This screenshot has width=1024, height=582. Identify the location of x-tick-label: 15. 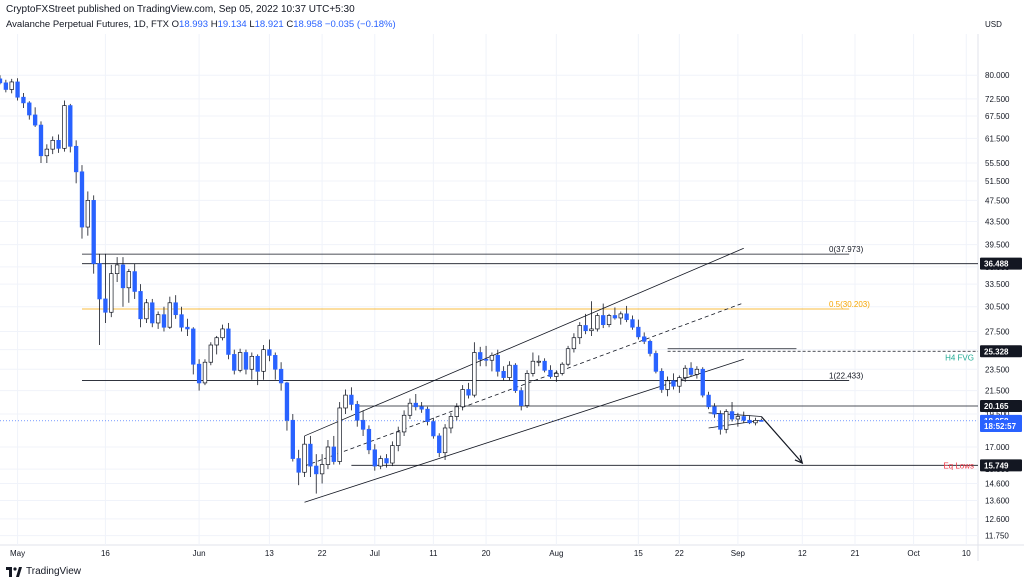
(638, 553).